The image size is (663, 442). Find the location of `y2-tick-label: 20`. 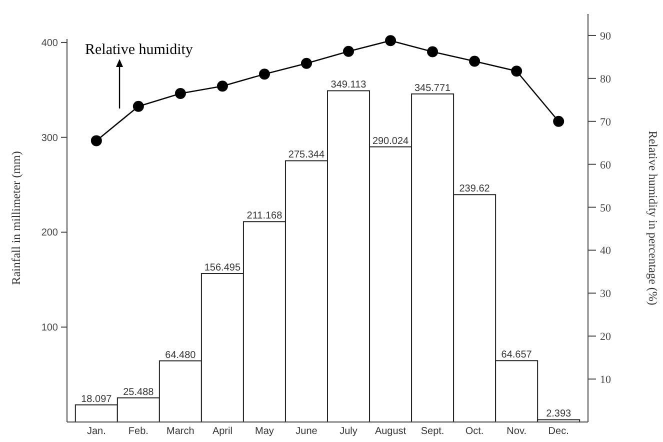

y2-tick-label: 20 is located at coordinates (606, 337).